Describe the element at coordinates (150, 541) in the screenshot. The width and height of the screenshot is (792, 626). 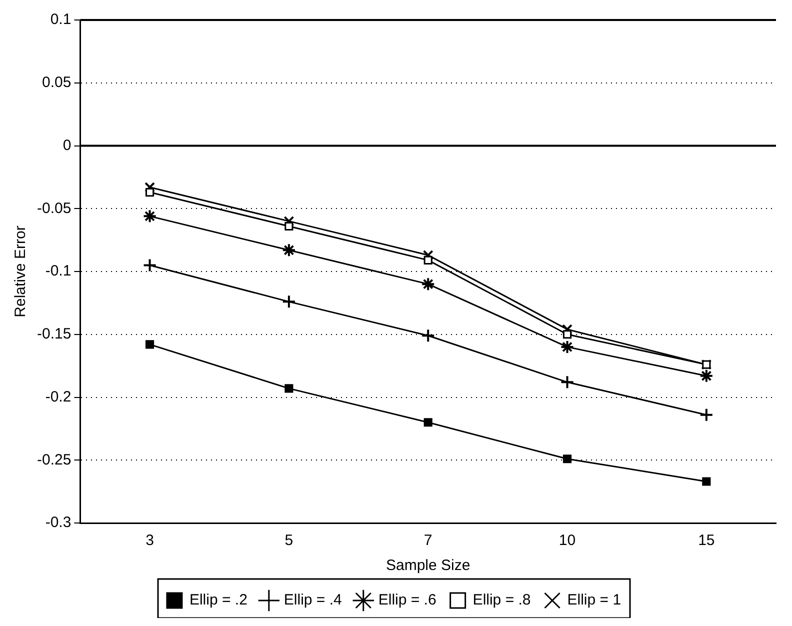
I see `x-tick-label: 3` at that location.